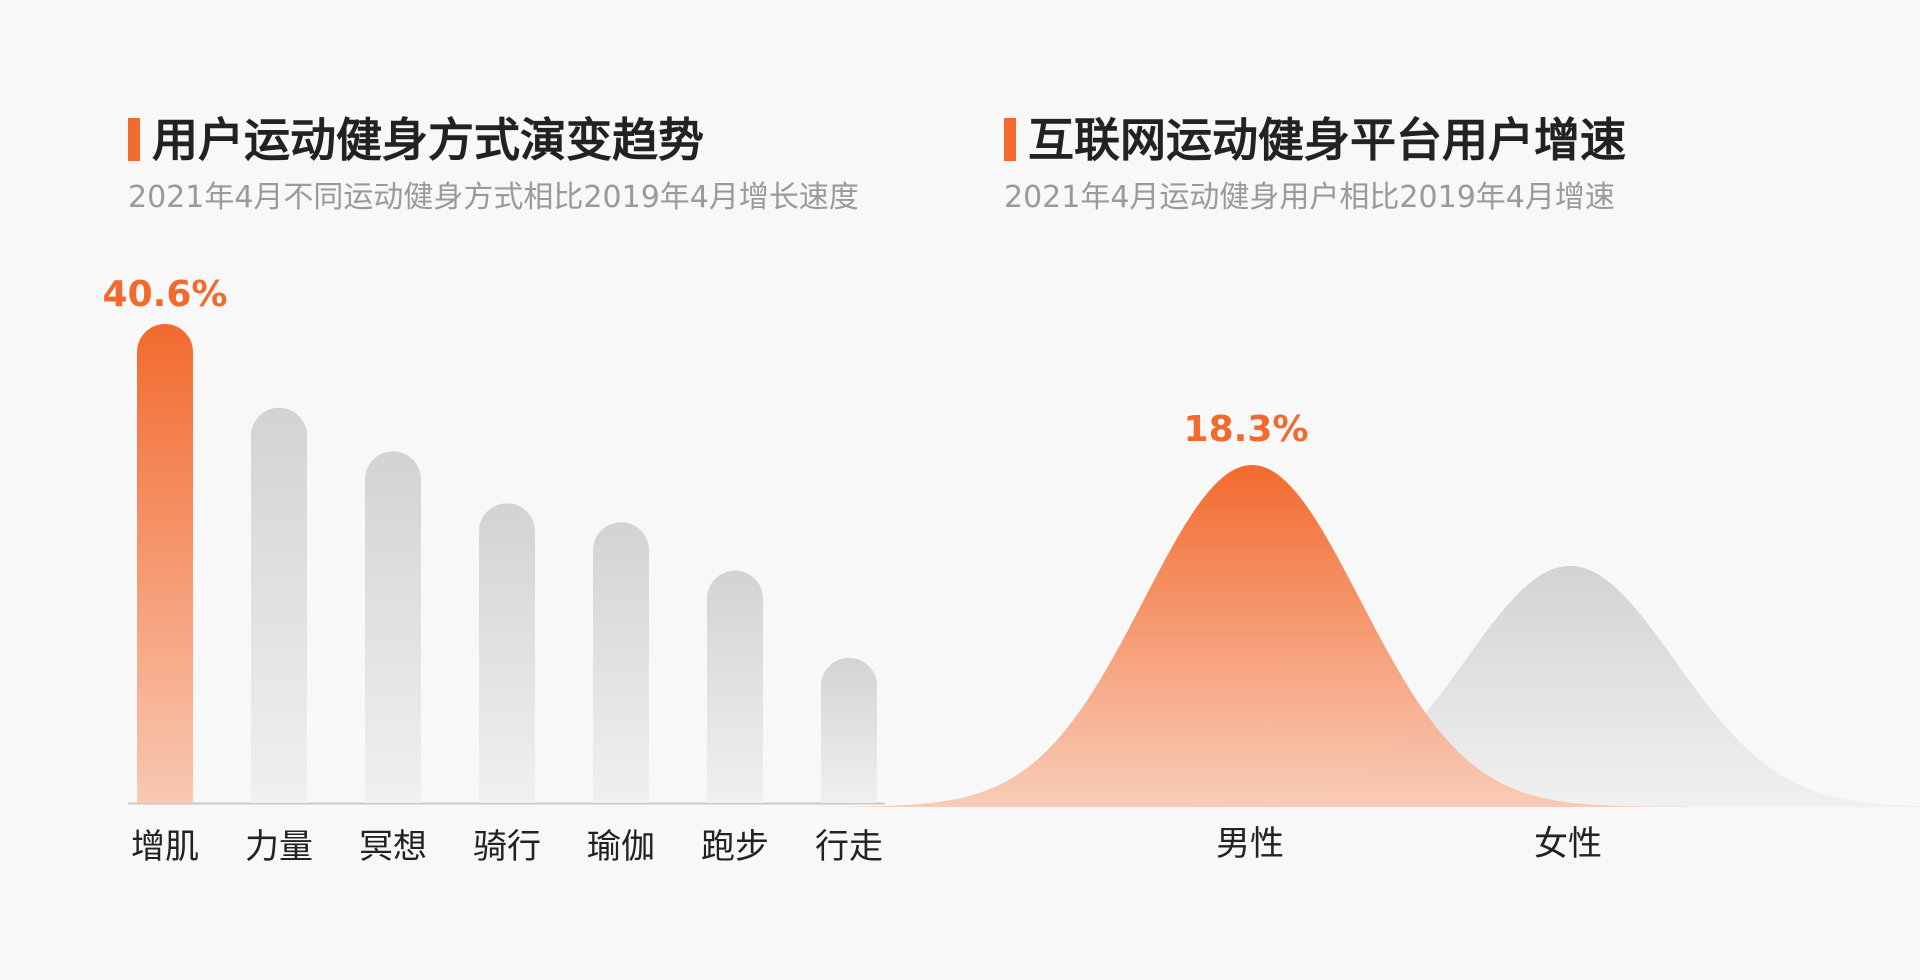 This screenshot has height=980, width=1920. Describe the element at coordinates (493, 197) in the screenshot. I see `left-panel-subtitle: 2021年4月不同运动健身方式相比2019年4月增长速度` at that location.